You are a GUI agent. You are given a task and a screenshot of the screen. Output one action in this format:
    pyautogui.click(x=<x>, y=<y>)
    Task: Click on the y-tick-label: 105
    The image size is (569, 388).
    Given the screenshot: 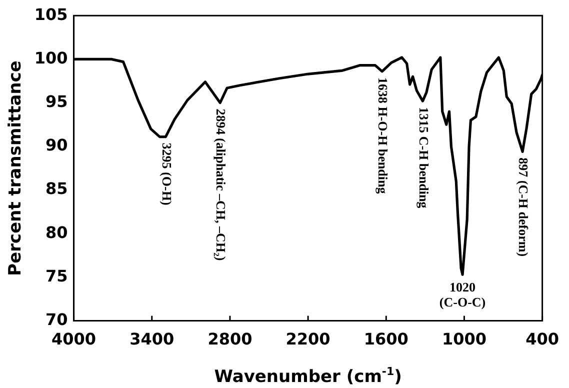 What is the action you would take?
    pyautogui.click(x=51, y=14)
    